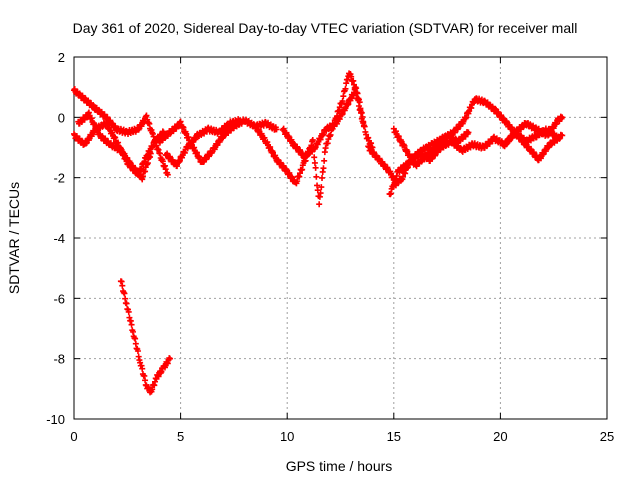 The height and width of the screenshot is (480, 640). What do you see at coordinates (59, 359) in the screenshot?
I see `y-tick-label: -8` at bounding box center [59, 359].